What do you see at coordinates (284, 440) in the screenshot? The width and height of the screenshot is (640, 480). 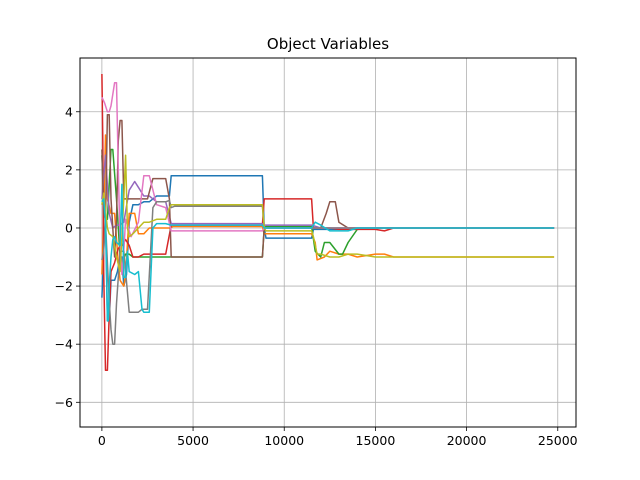 I see `x-tick-label: 10000` at bounding box center [284, 440].